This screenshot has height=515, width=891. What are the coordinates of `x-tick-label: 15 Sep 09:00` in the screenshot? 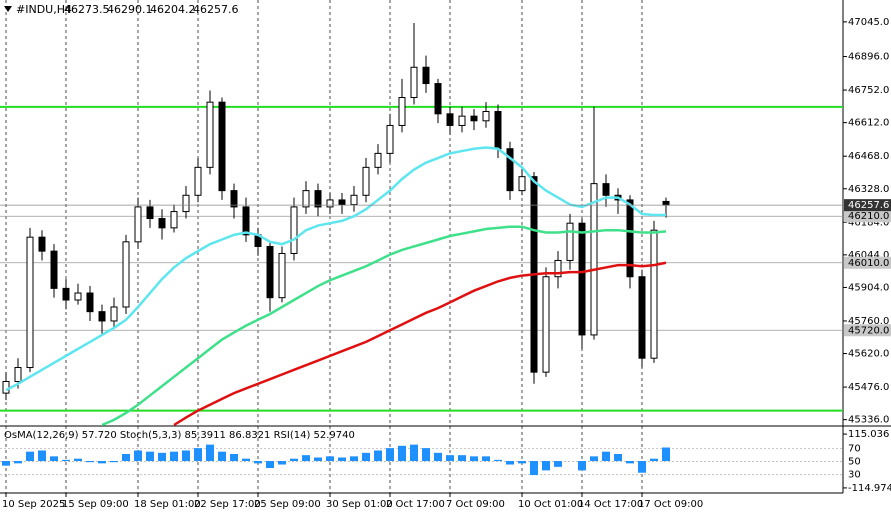 It's located at (95, 504).